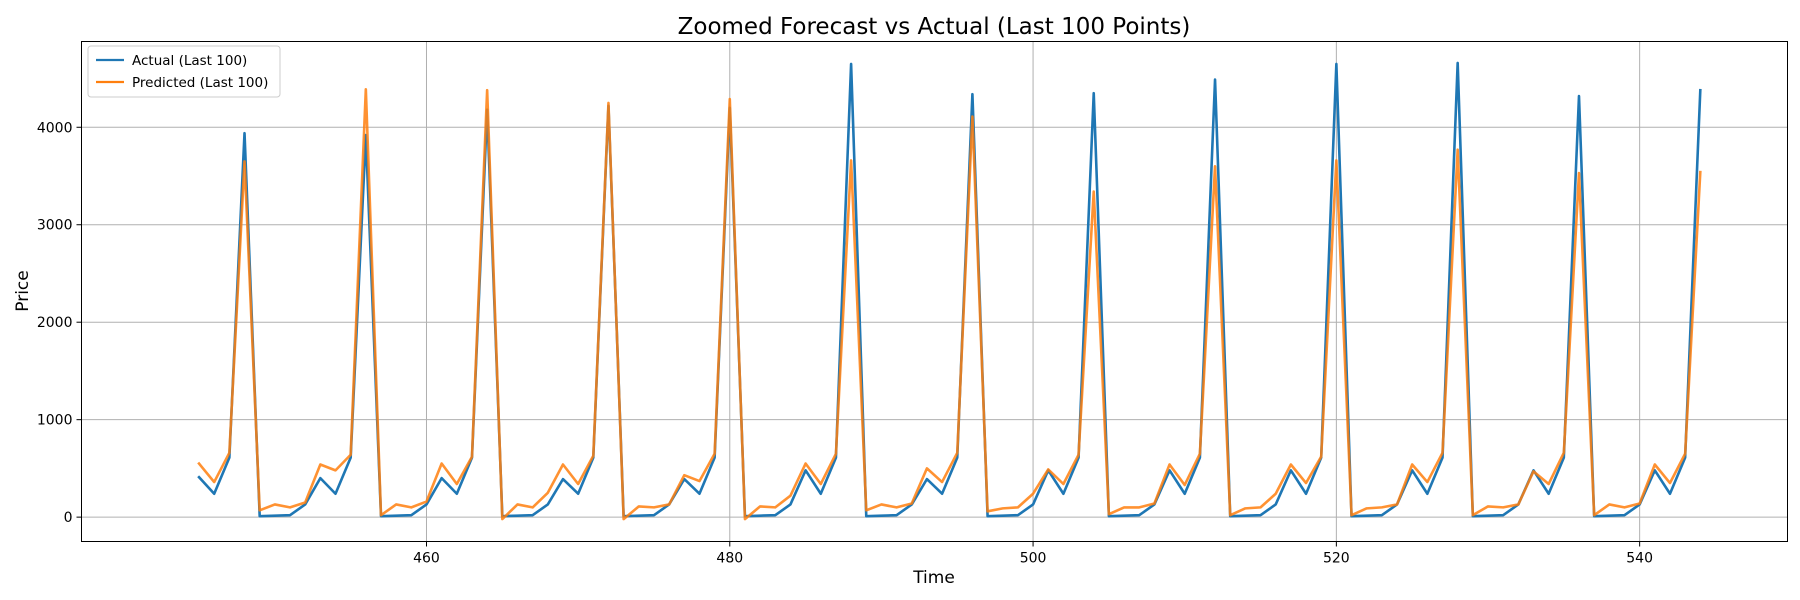 This screenshot has height=600, width=1800. What do you see at coordinates (189, 61) in the screenshot?
I see `legend-label-actual: Actual (Last 100)` at bounding box center [189, 61].